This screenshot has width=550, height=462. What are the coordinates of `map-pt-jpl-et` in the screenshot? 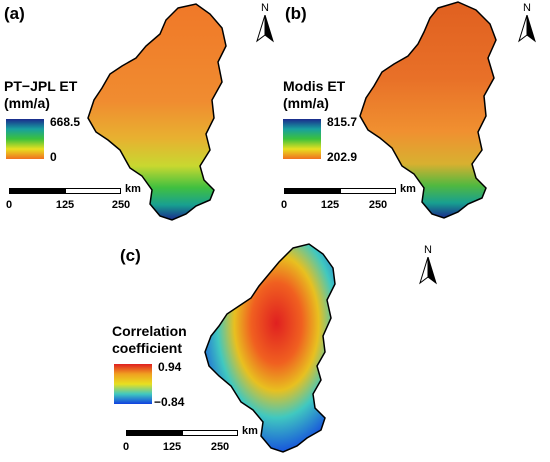 It's located at (157, 112).